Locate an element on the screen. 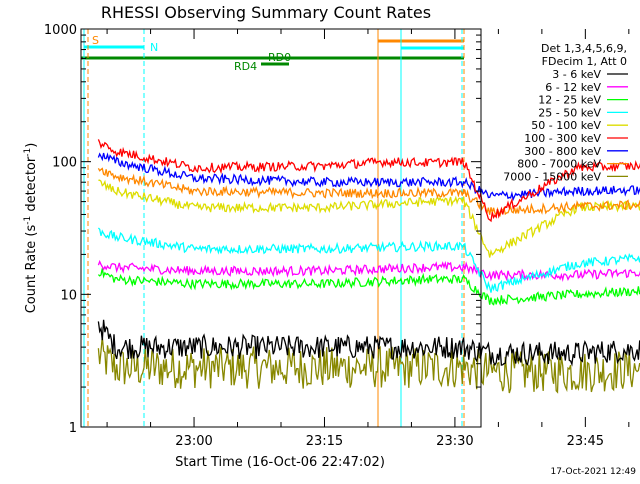  chart-title: RHESSI Observing Summary Count Rates is located at coordinates (266, 12).